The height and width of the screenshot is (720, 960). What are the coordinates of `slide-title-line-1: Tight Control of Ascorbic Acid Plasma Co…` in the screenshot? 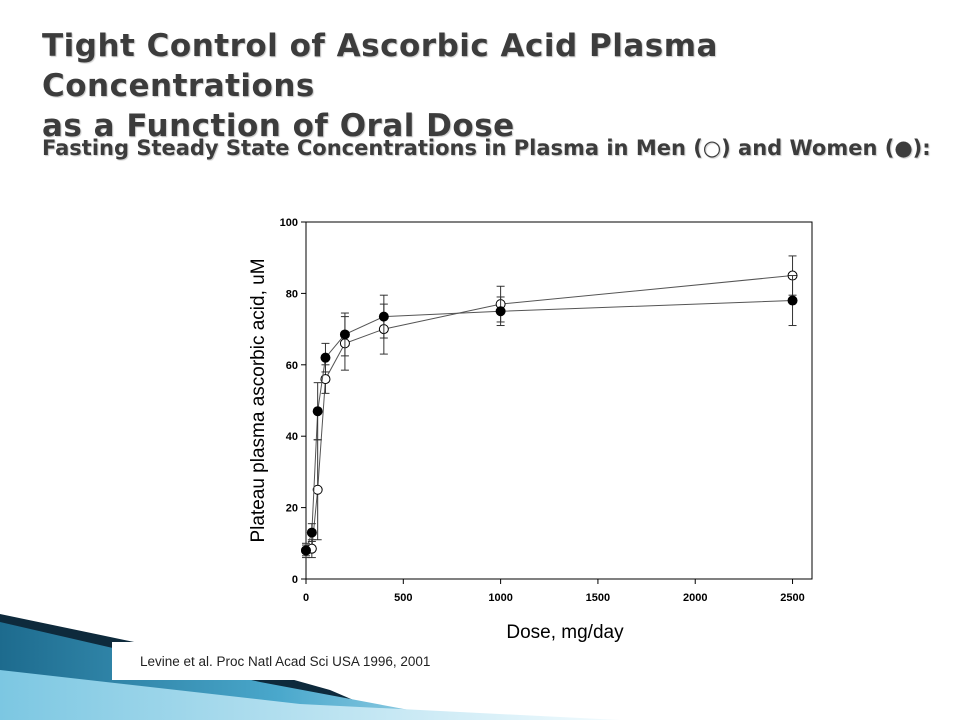 It's located at (380, 66).